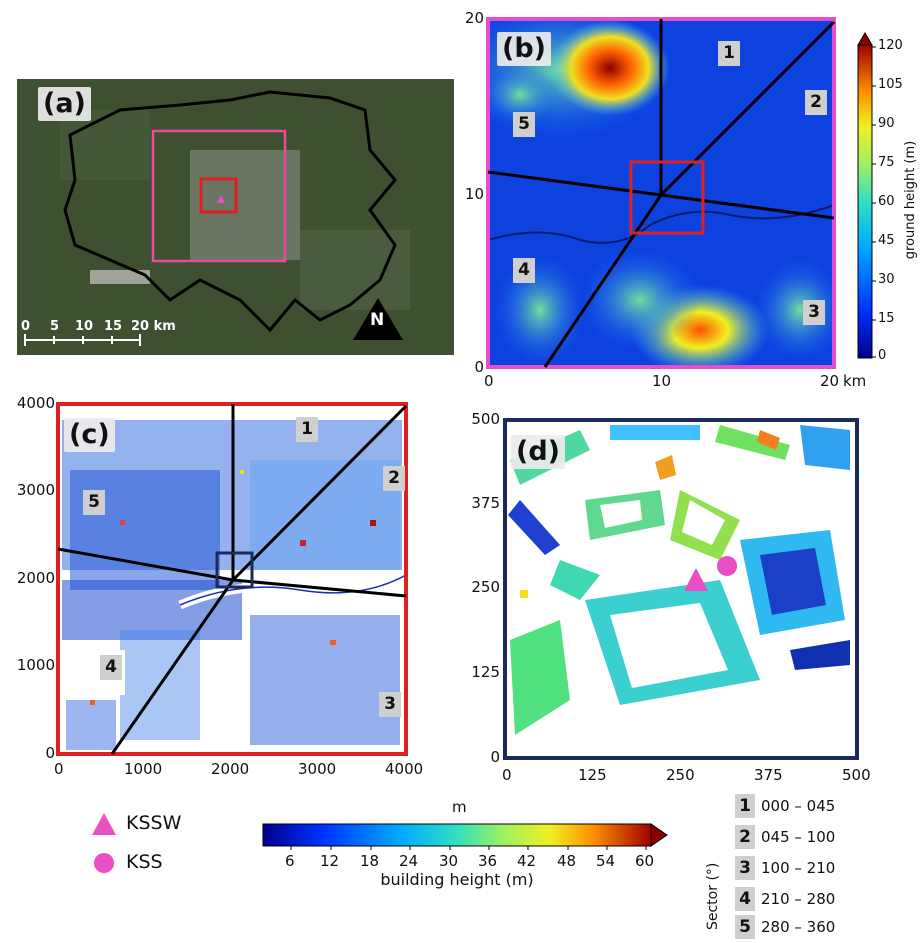 The image size is (921, 943). I want to click on ground-cb-tick: 60, so click(886, 201).